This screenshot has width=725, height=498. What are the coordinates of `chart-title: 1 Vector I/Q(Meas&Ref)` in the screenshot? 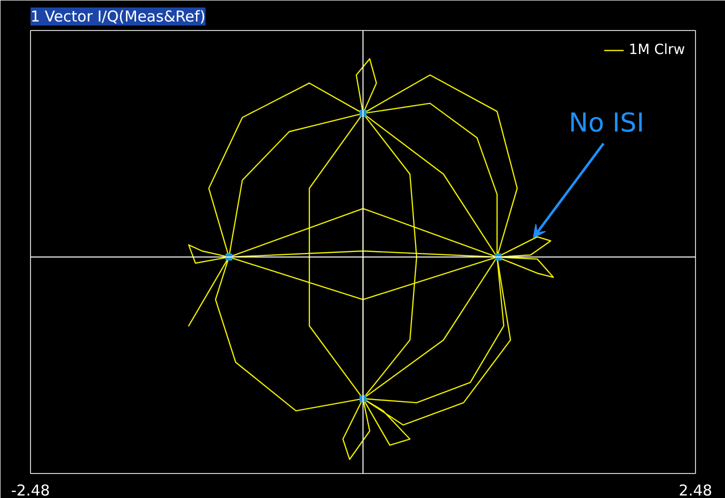 It's located at (118, 17).